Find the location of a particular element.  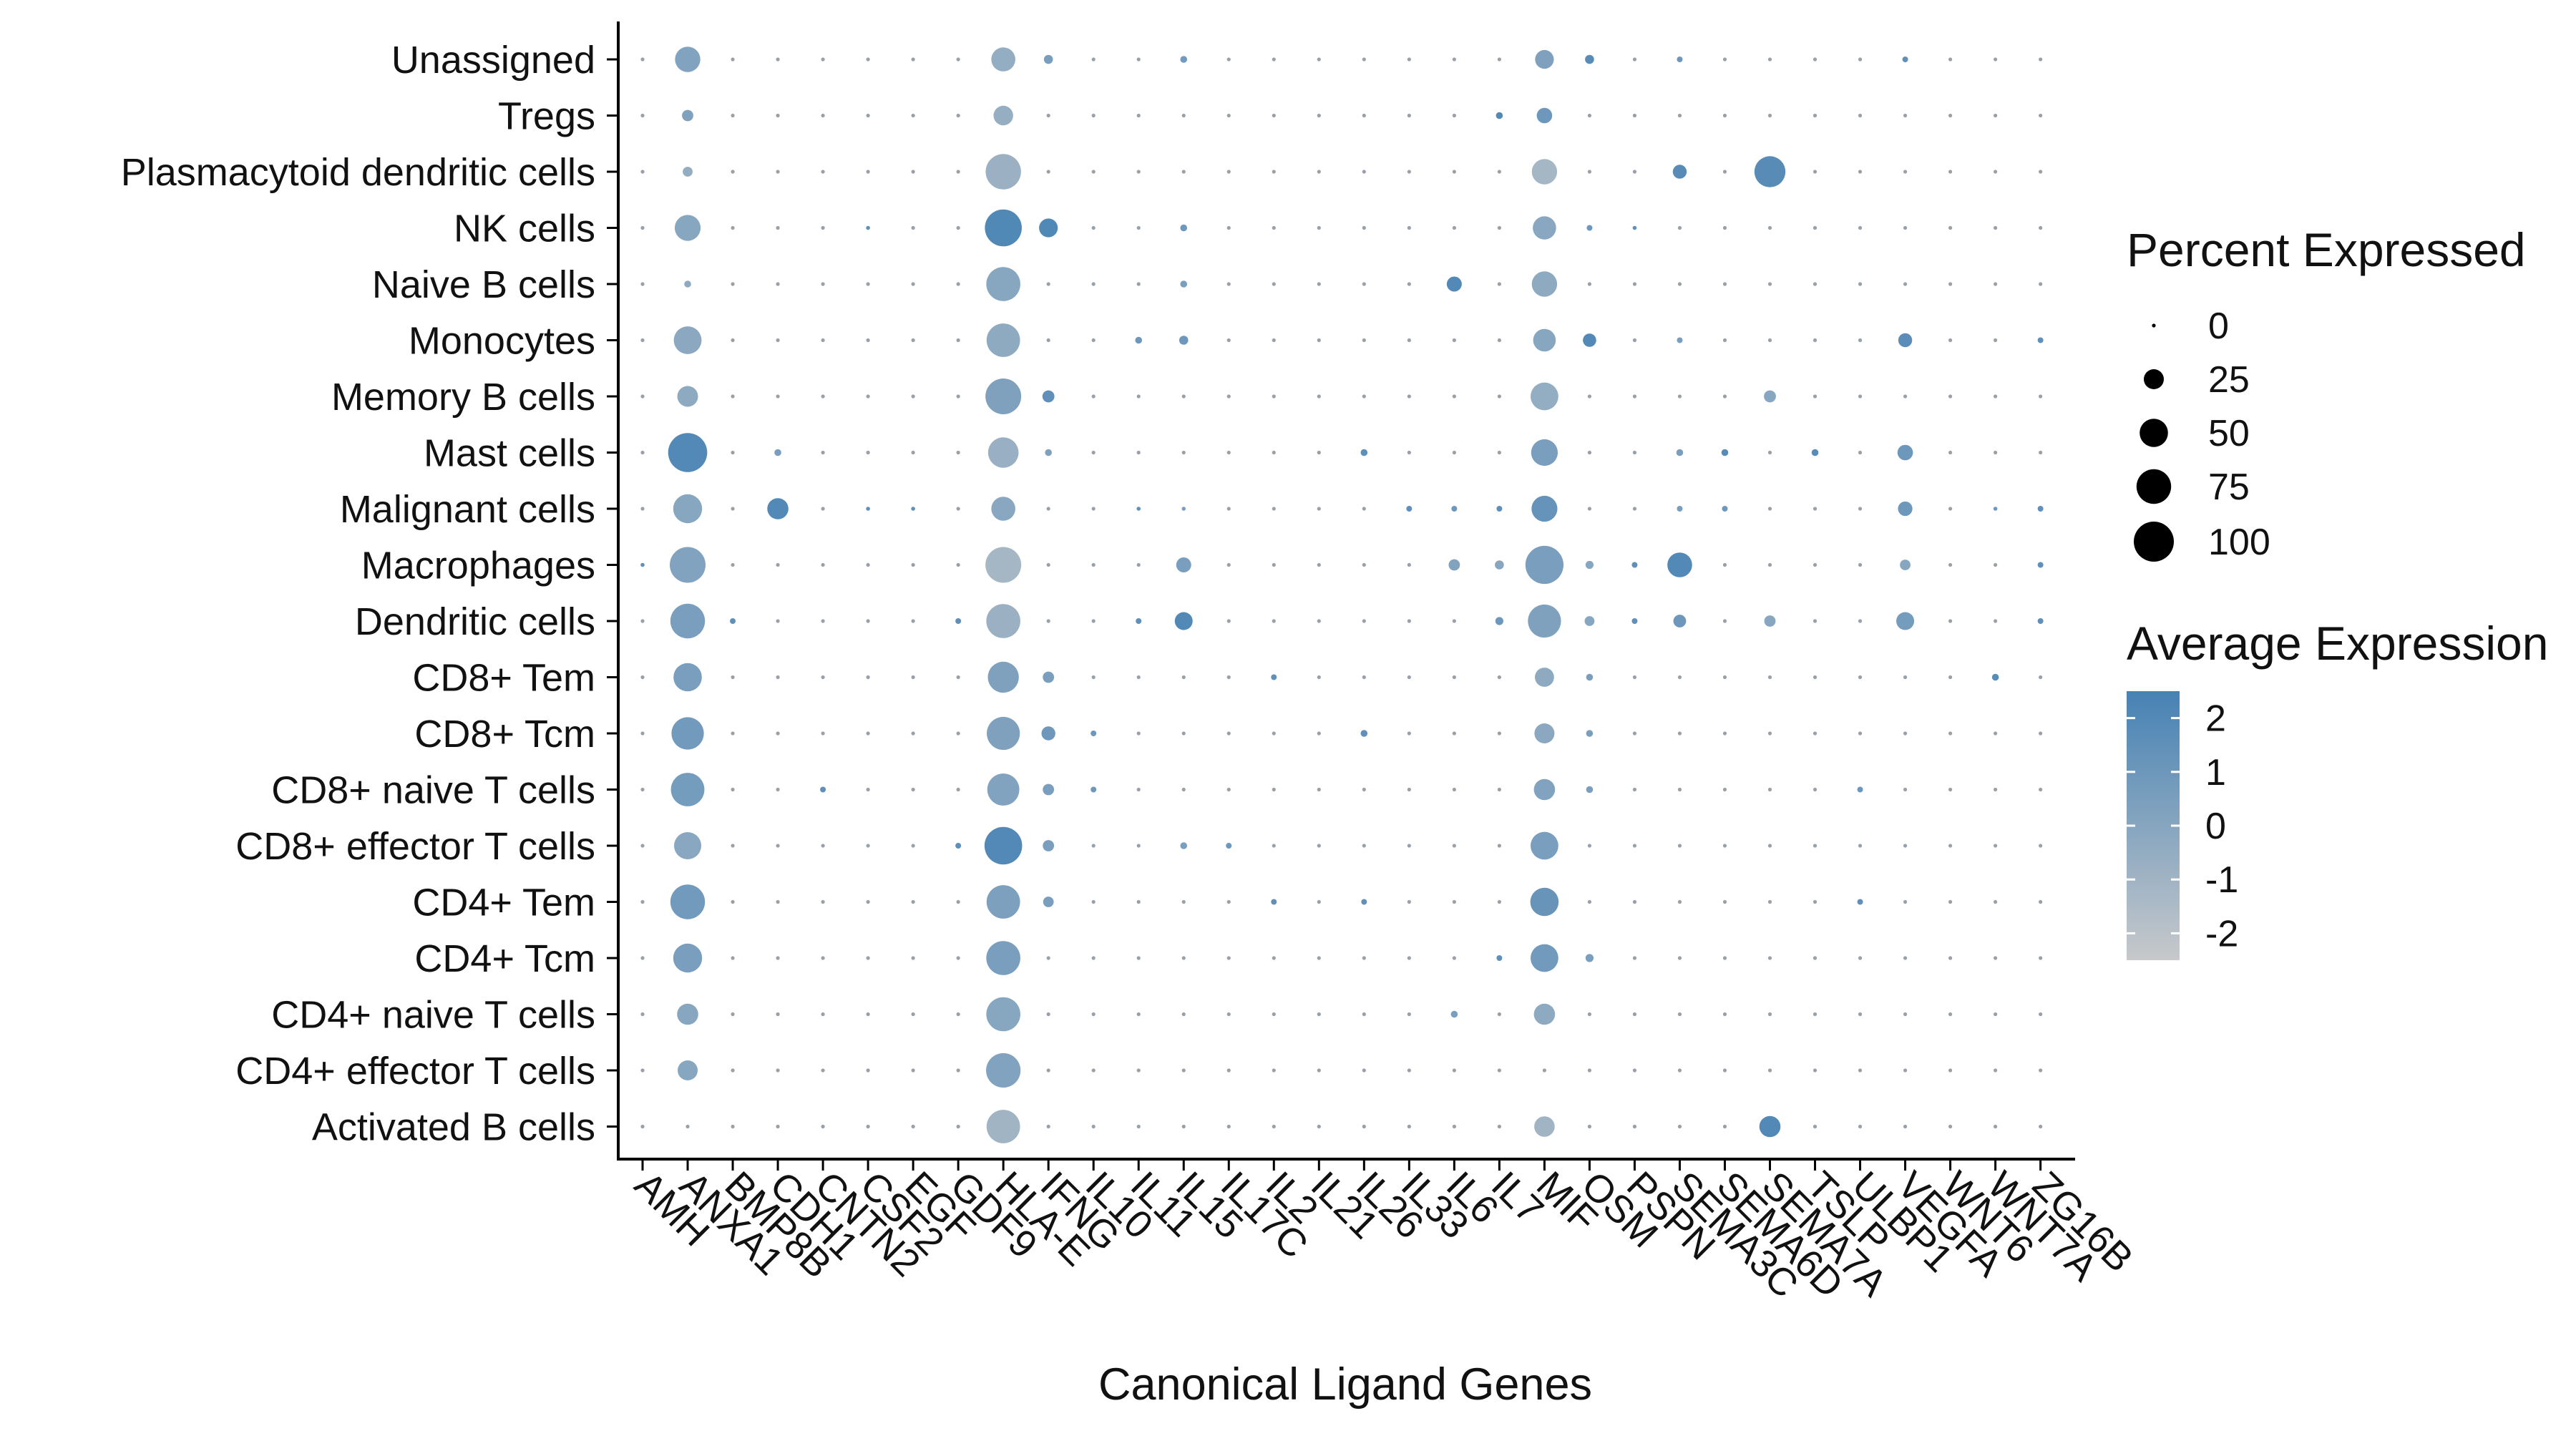

y-tick-label: CD8+ Tem is located at coordinates (503, 678).